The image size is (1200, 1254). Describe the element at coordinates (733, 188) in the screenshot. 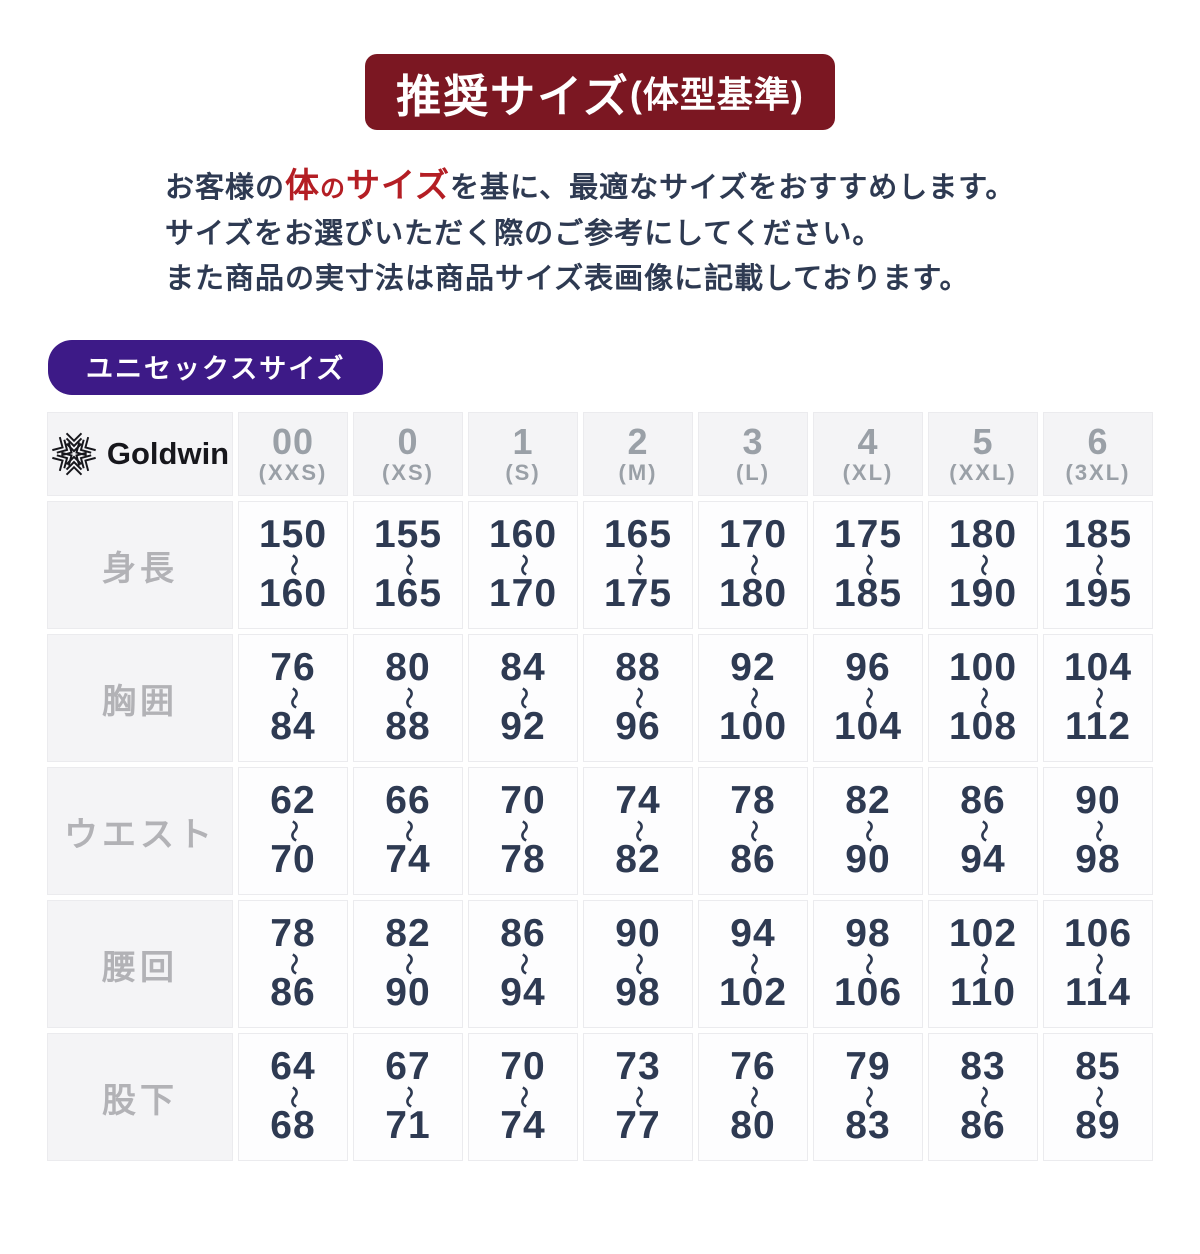

I see `intro-line1-suffix: を基に、最適なサイズをおすすめします。` at that location.